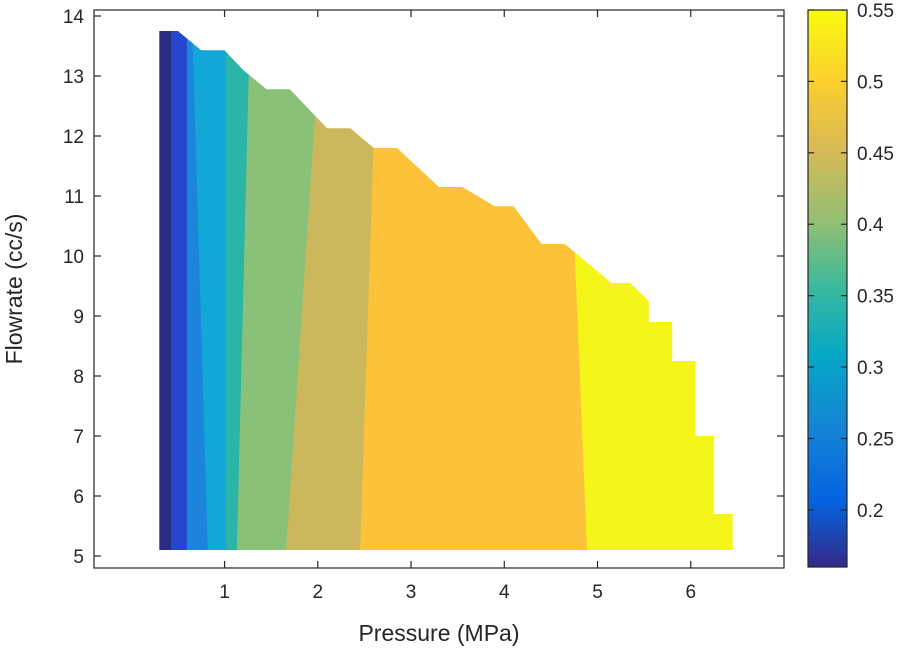  I want to click on y-axis-label: Flowrate (cc/s), so click(14, 289).